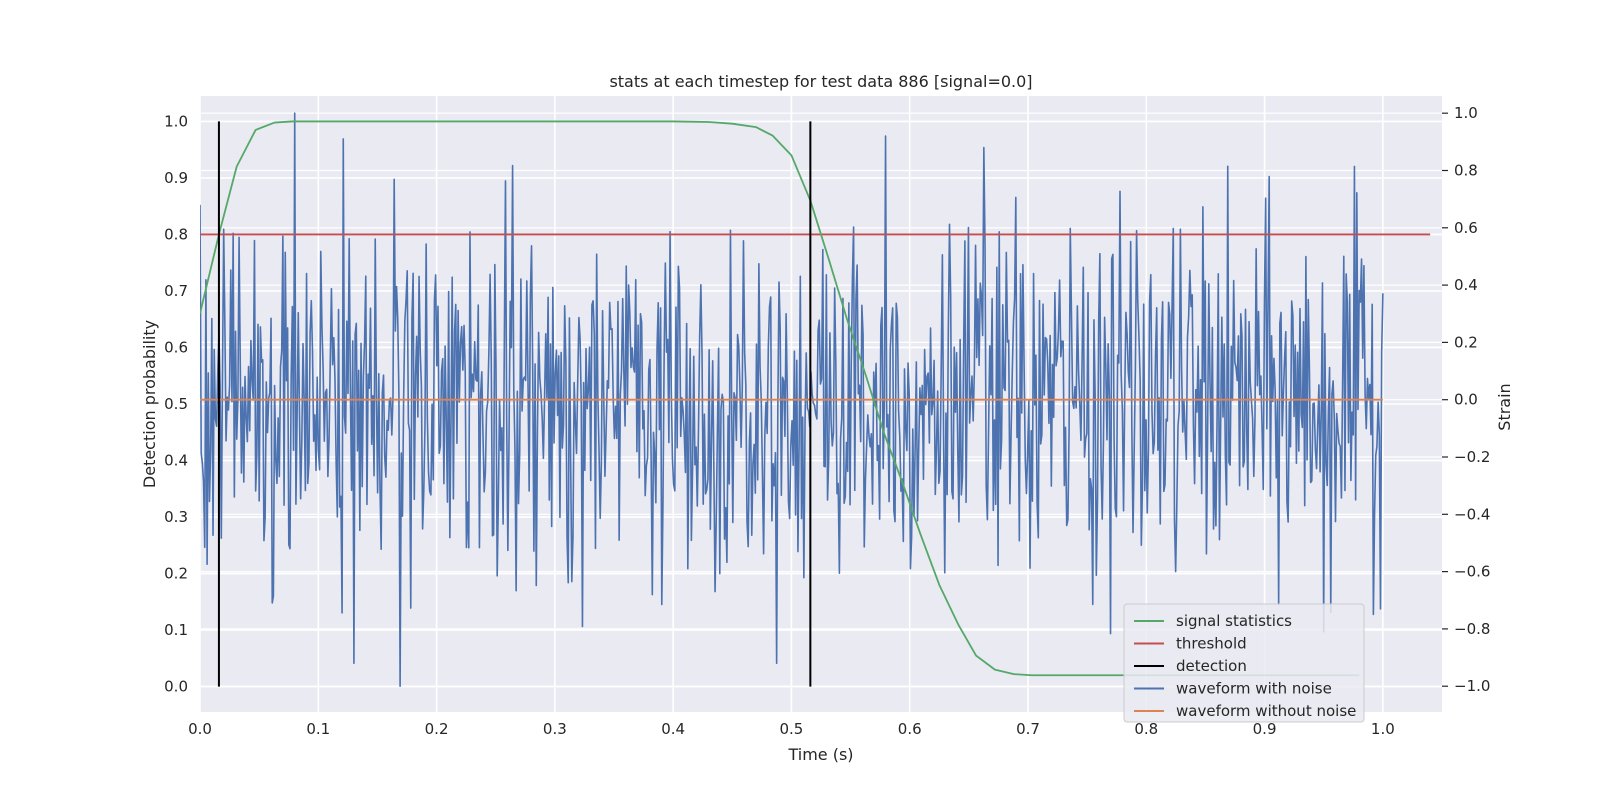 Image resolution: width=1600 pixels, height=800 pixels. What do you see at coordinates (176, 461) in the screenshot?
I see `y-tick-label: 0.4` at bounding box center [176, 461].